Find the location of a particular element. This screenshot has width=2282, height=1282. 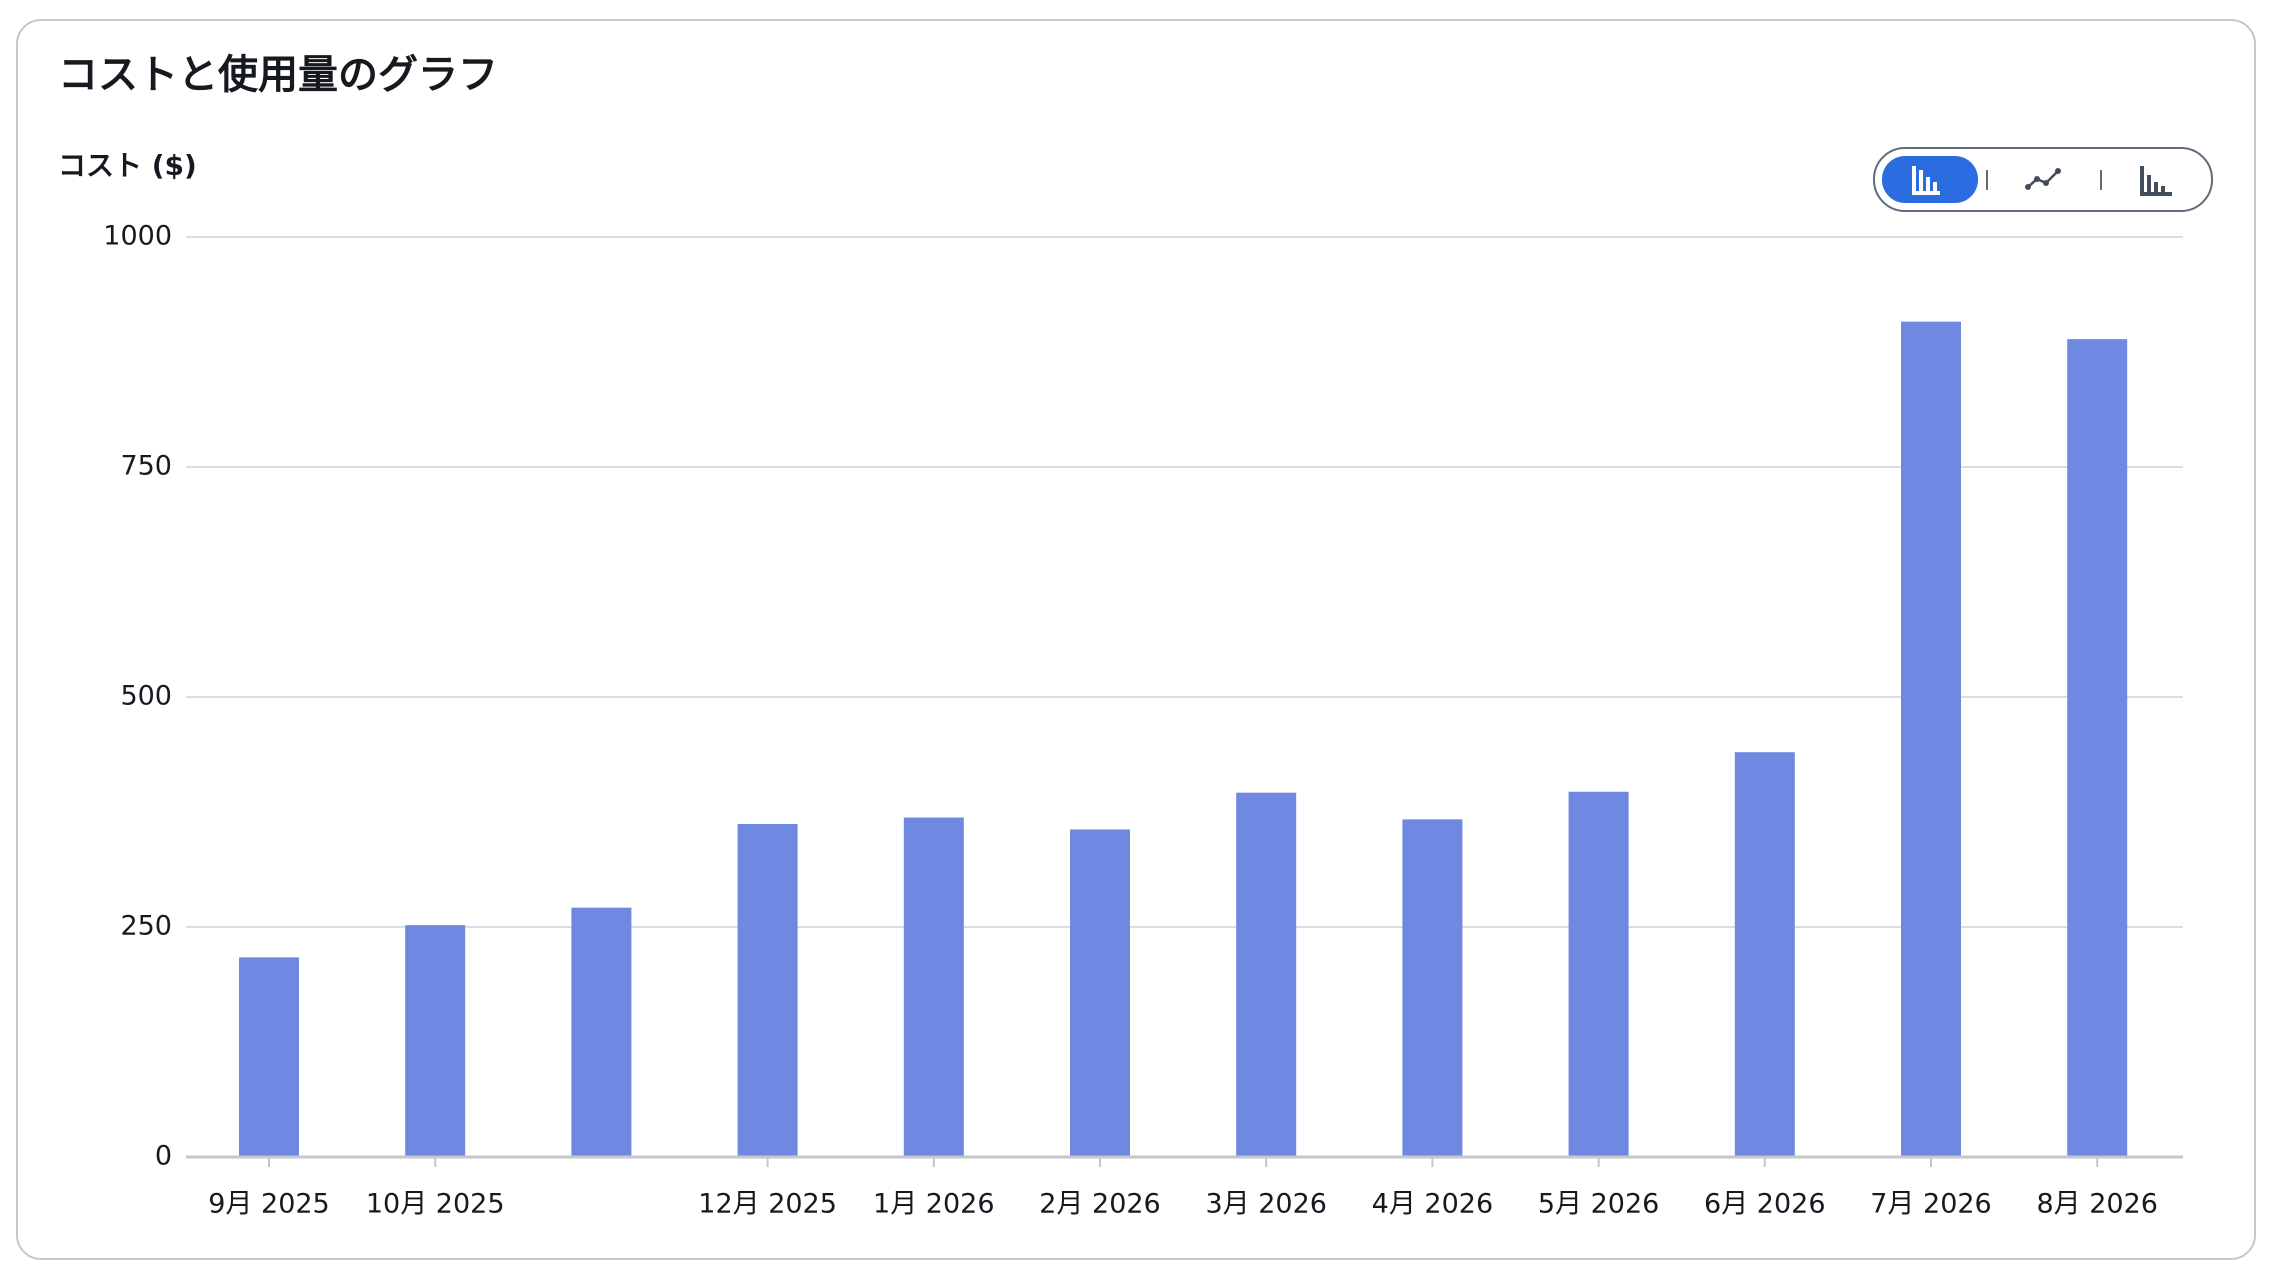

x-tick-label: 12月 2025 is located at coordinates (767, 1204).